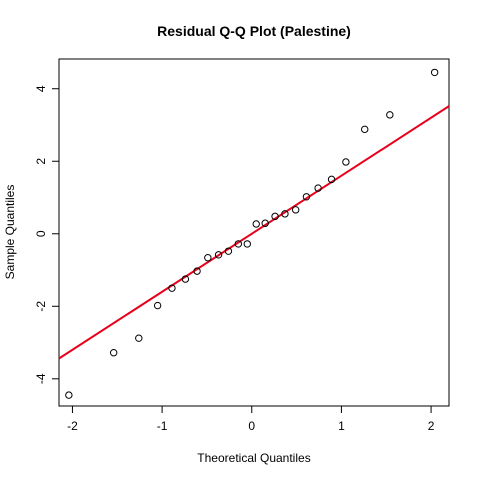 This screenshot has width=480, height=480. What do you see at coordinates (431, 426) in the screenshot?
I see `x-tick-label: 2` at bounding box center [431, 426].